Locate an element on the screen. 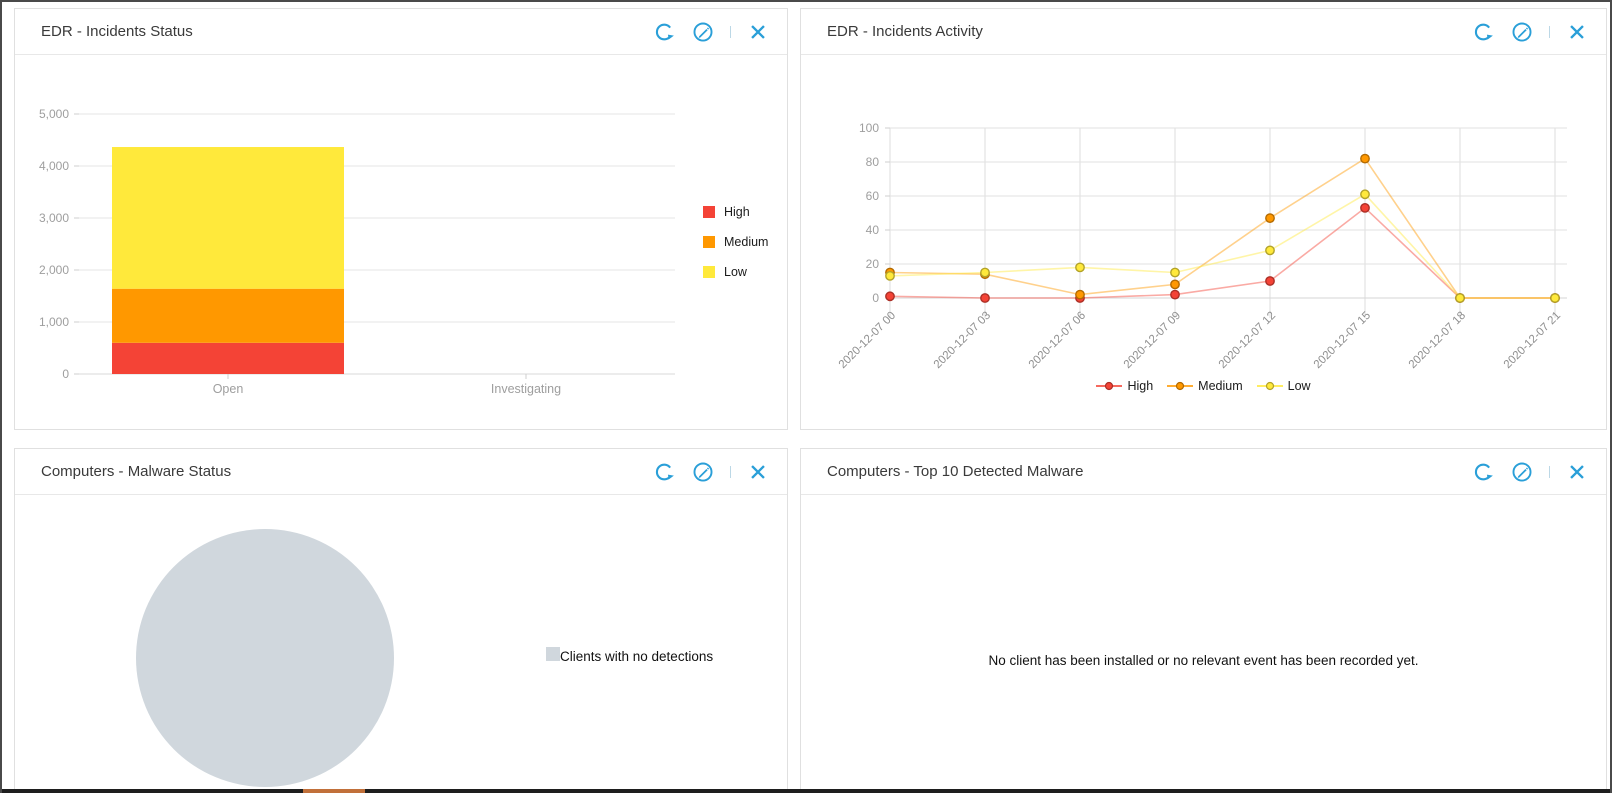  malware-status-pie-chart is located at coordinates (265, 658).